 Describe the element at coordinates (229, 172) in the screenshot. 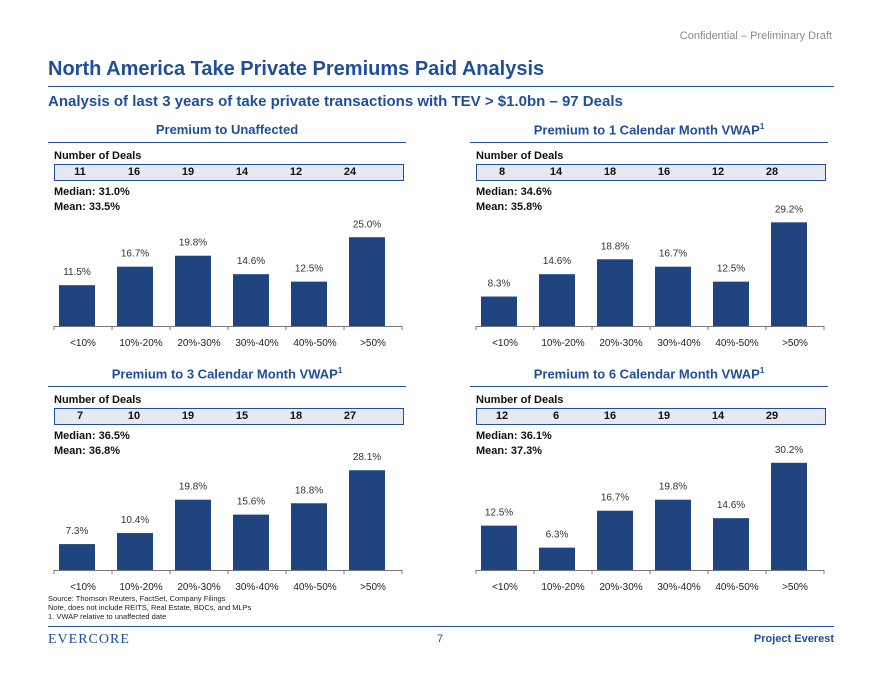

I see `deals-count-row: 11 16 19 14 12 24` at that location.